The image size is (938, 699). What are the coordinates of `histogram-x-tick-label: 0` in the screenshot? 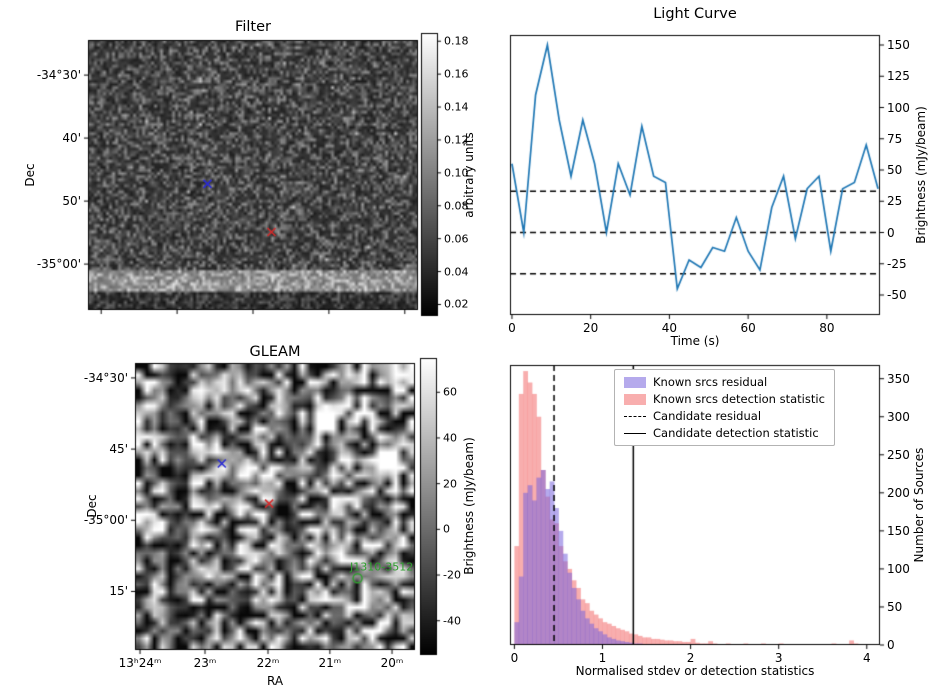 It's located at (514, 658).